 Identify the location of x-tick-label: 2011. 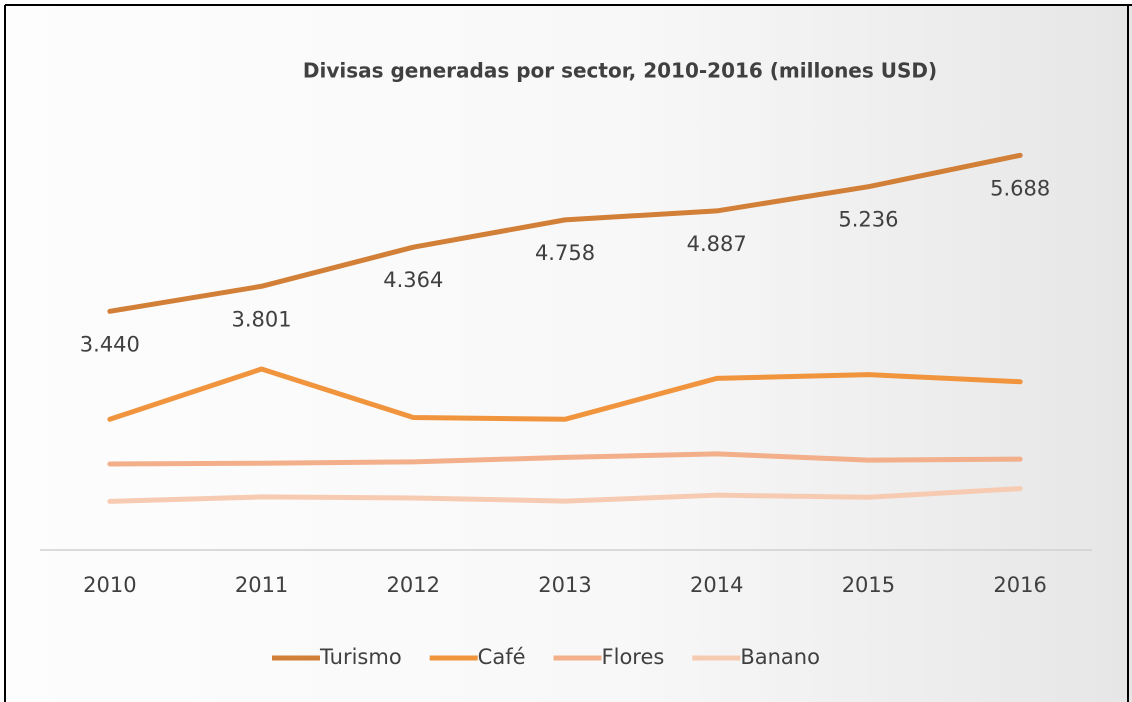
(261, 585).